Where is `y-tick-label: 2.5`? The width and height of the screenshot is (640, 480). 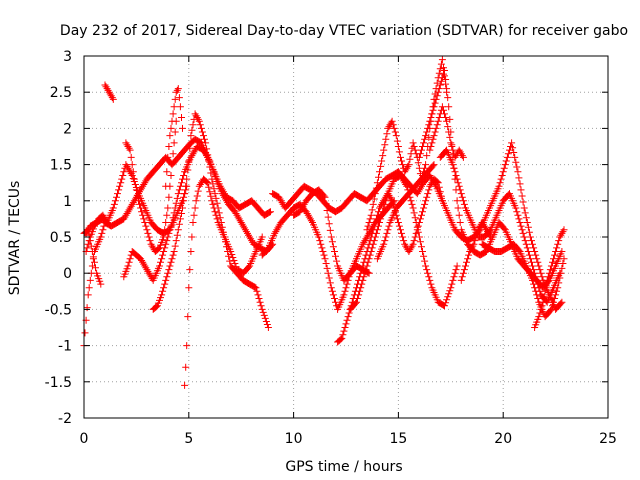
y-tick-label: 2.5 is located at coordinates (61, 93).